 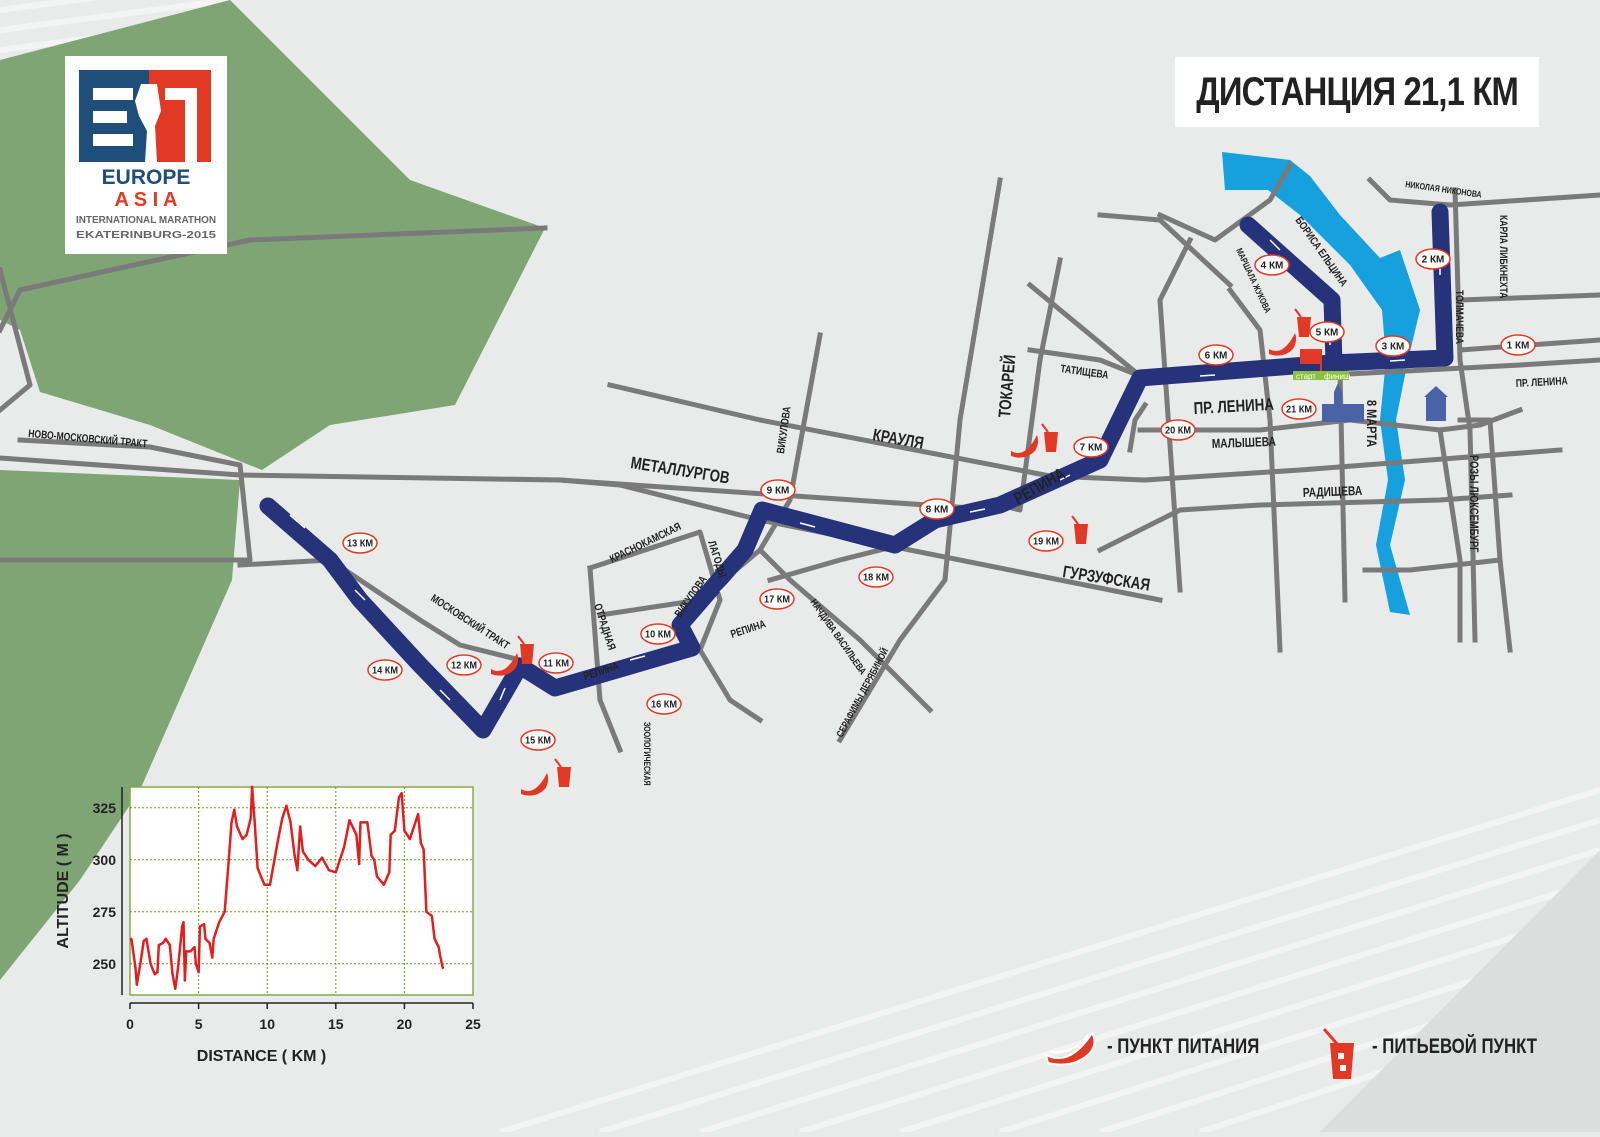 What do you see at coordinates (1372, 423) in the screenshot?
I see `street-label: 8 МАРТА` at bounding box center [1372, 423].